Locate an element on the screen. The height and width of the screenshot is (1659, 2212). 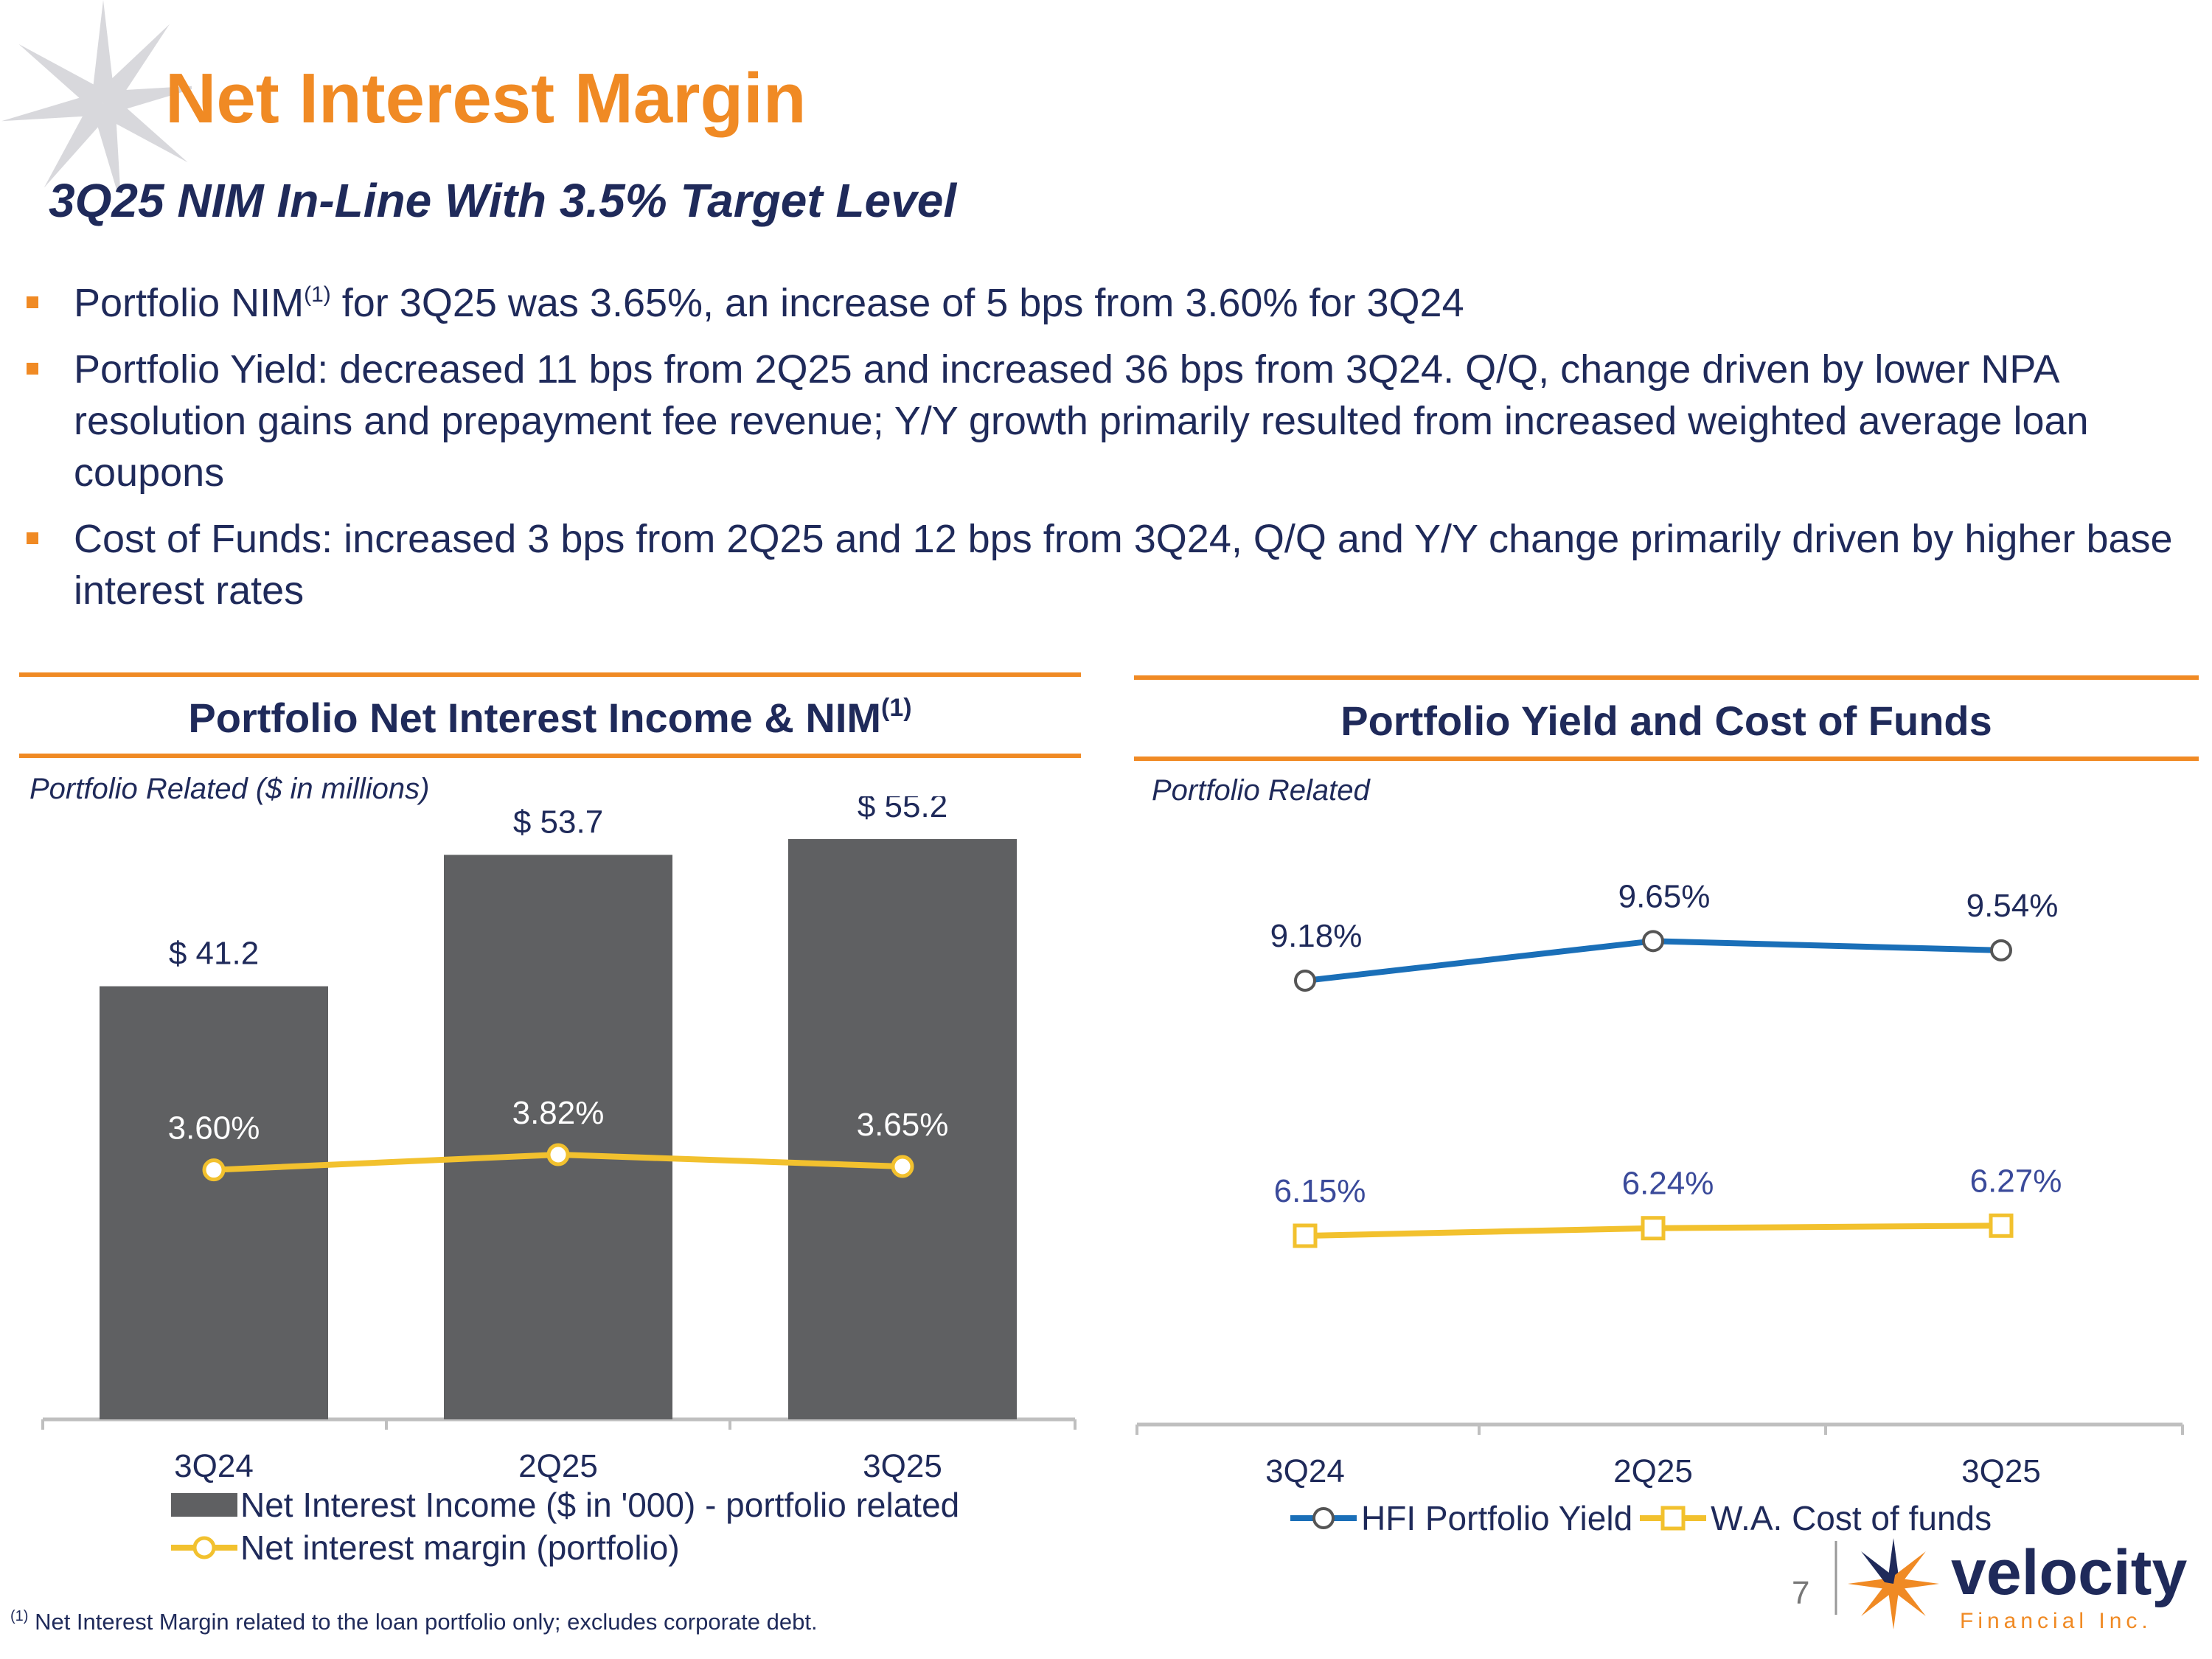
cost-data-label: 6.15% is located at coordinates (1320, 1191).